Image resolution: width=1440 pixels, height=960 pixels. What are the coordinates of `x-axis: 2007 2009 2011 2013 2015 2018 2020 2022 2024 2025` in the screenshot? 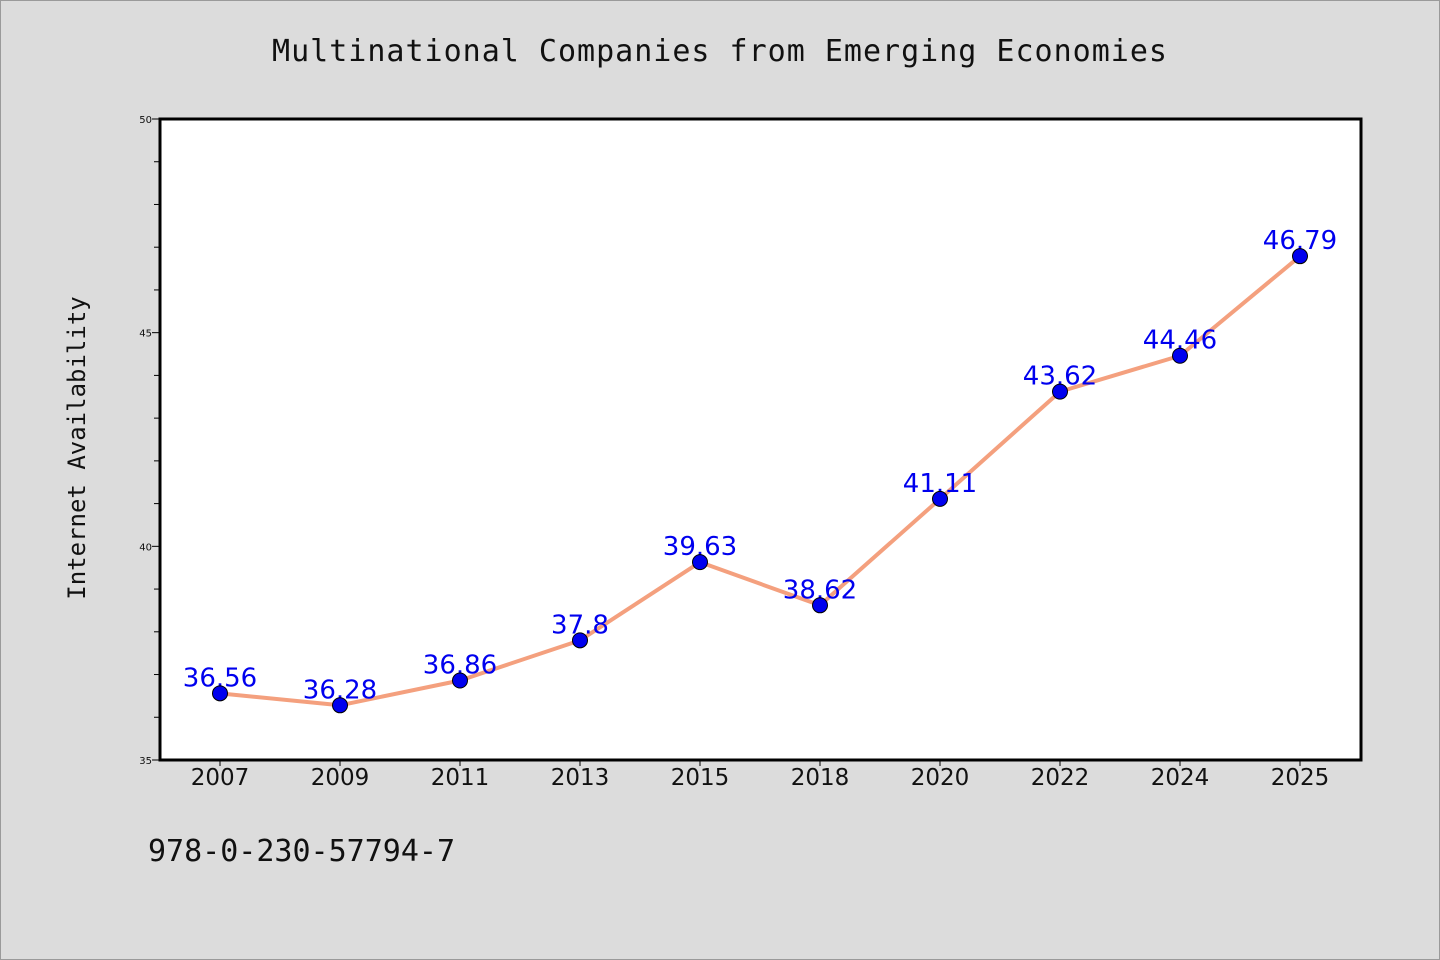 It's located at (760, 775).